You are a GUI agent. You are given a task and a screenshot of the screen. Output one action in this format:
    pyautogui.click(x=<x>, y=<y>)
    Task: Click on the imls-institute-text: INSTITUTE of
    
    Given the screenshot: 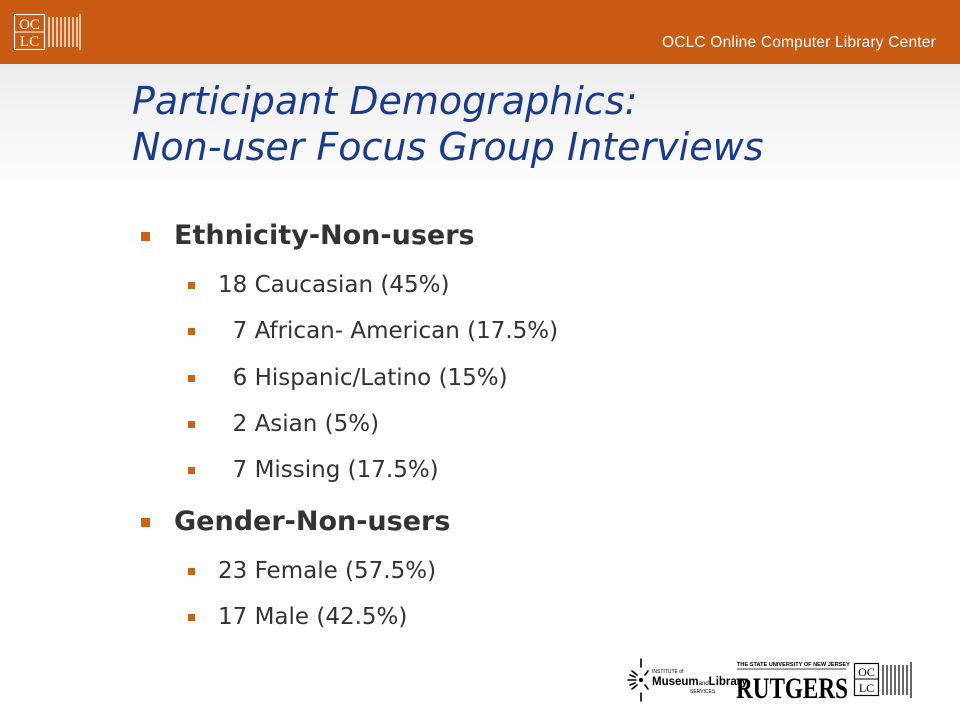 What is the action you would take?
    pyautogui.click(x=668, y=672)
    